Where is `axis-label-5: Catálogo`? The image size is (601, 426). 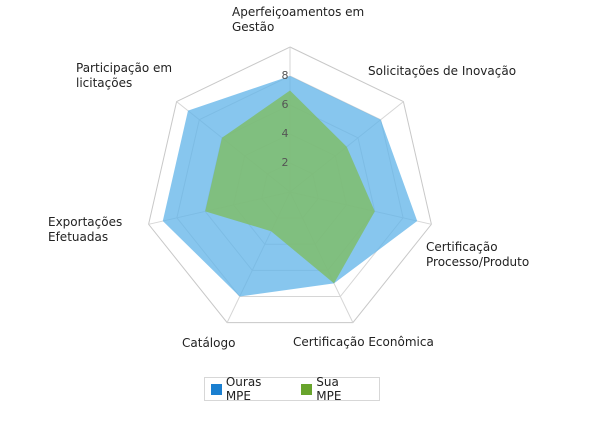 axis-label-5: Catálogo is located at coordinates (208, 343).